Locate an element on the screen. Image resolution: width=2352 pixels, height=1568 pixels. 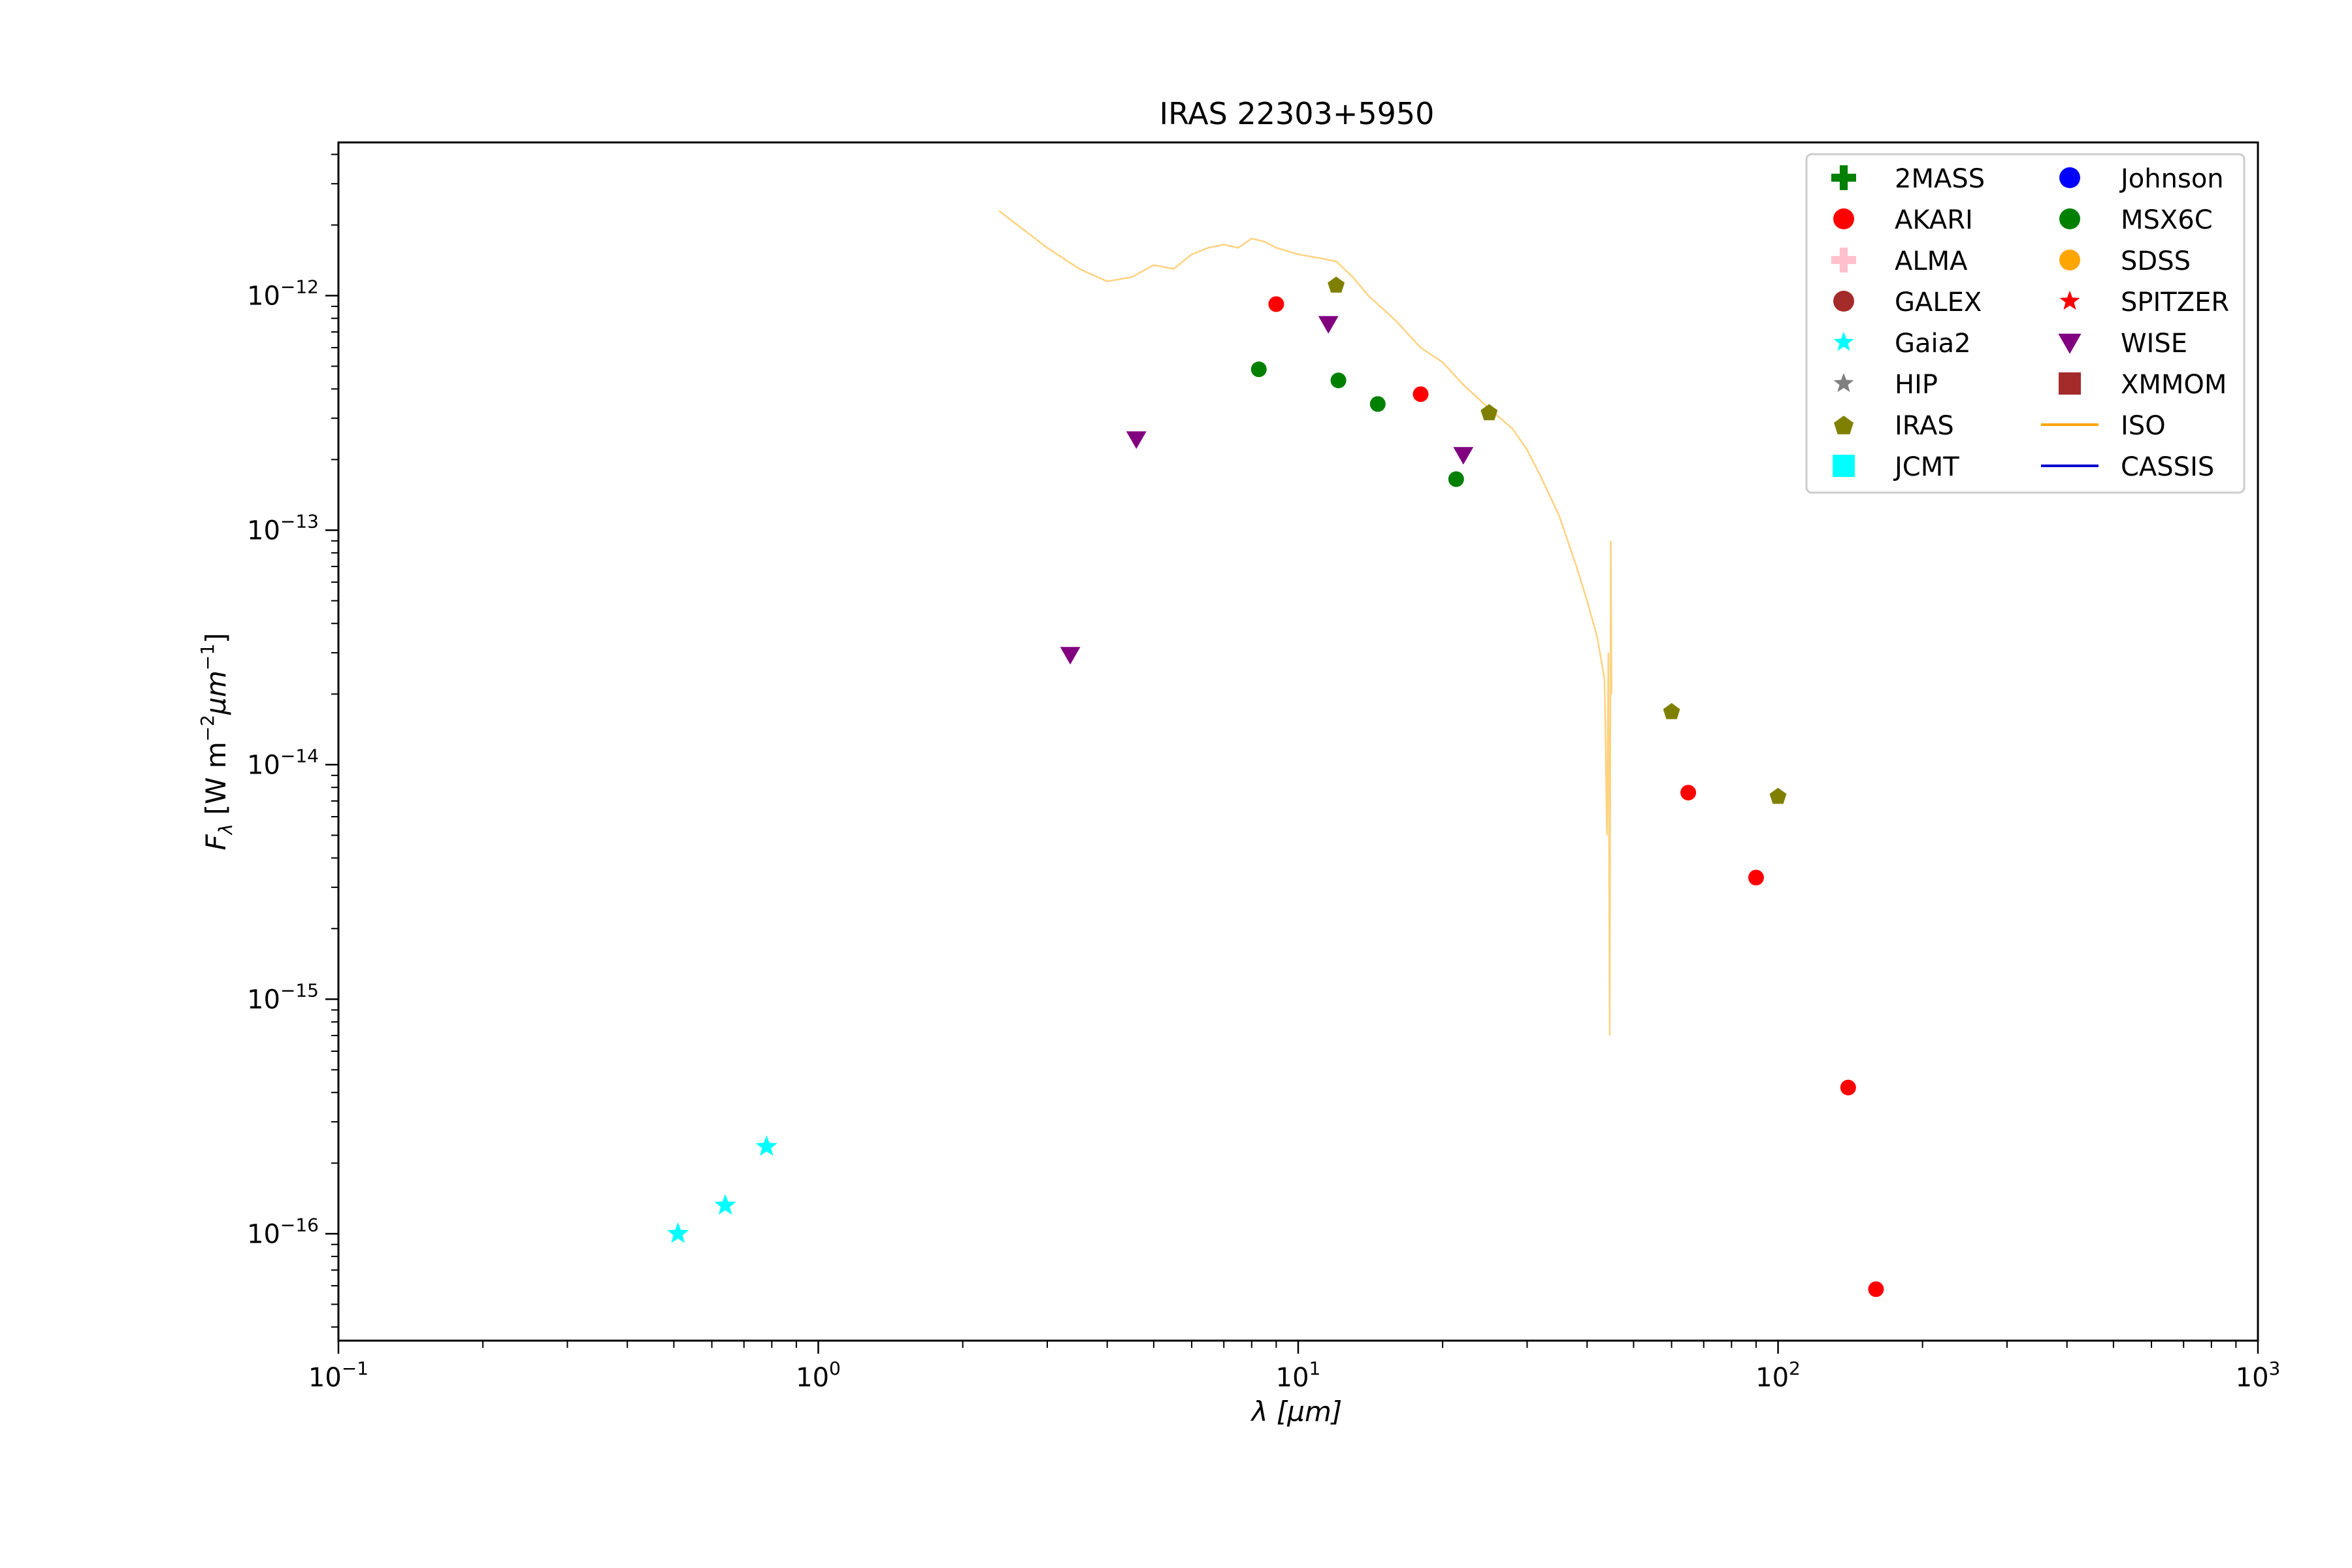
legend-label-hip: HIP is located at coordinates (1916, 385).